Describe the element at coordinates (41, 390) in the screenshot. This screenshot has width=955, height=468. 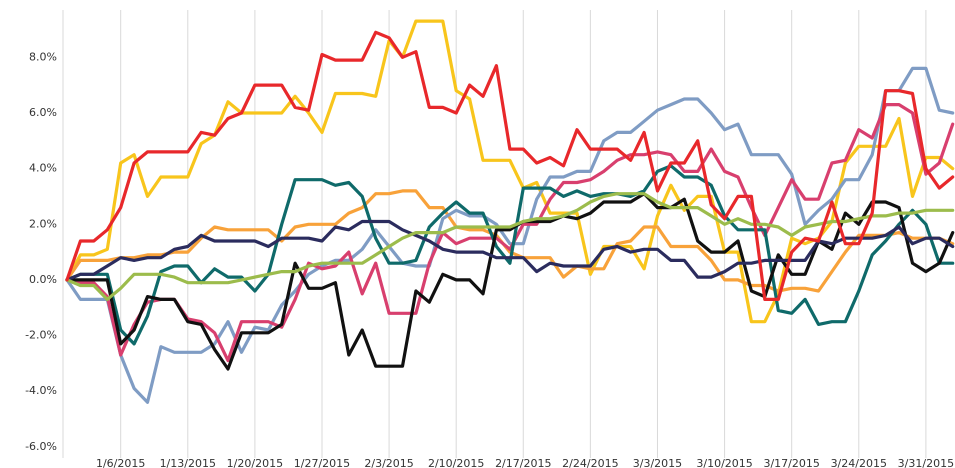
I see `y-tick-label: -4.0%` at that location.